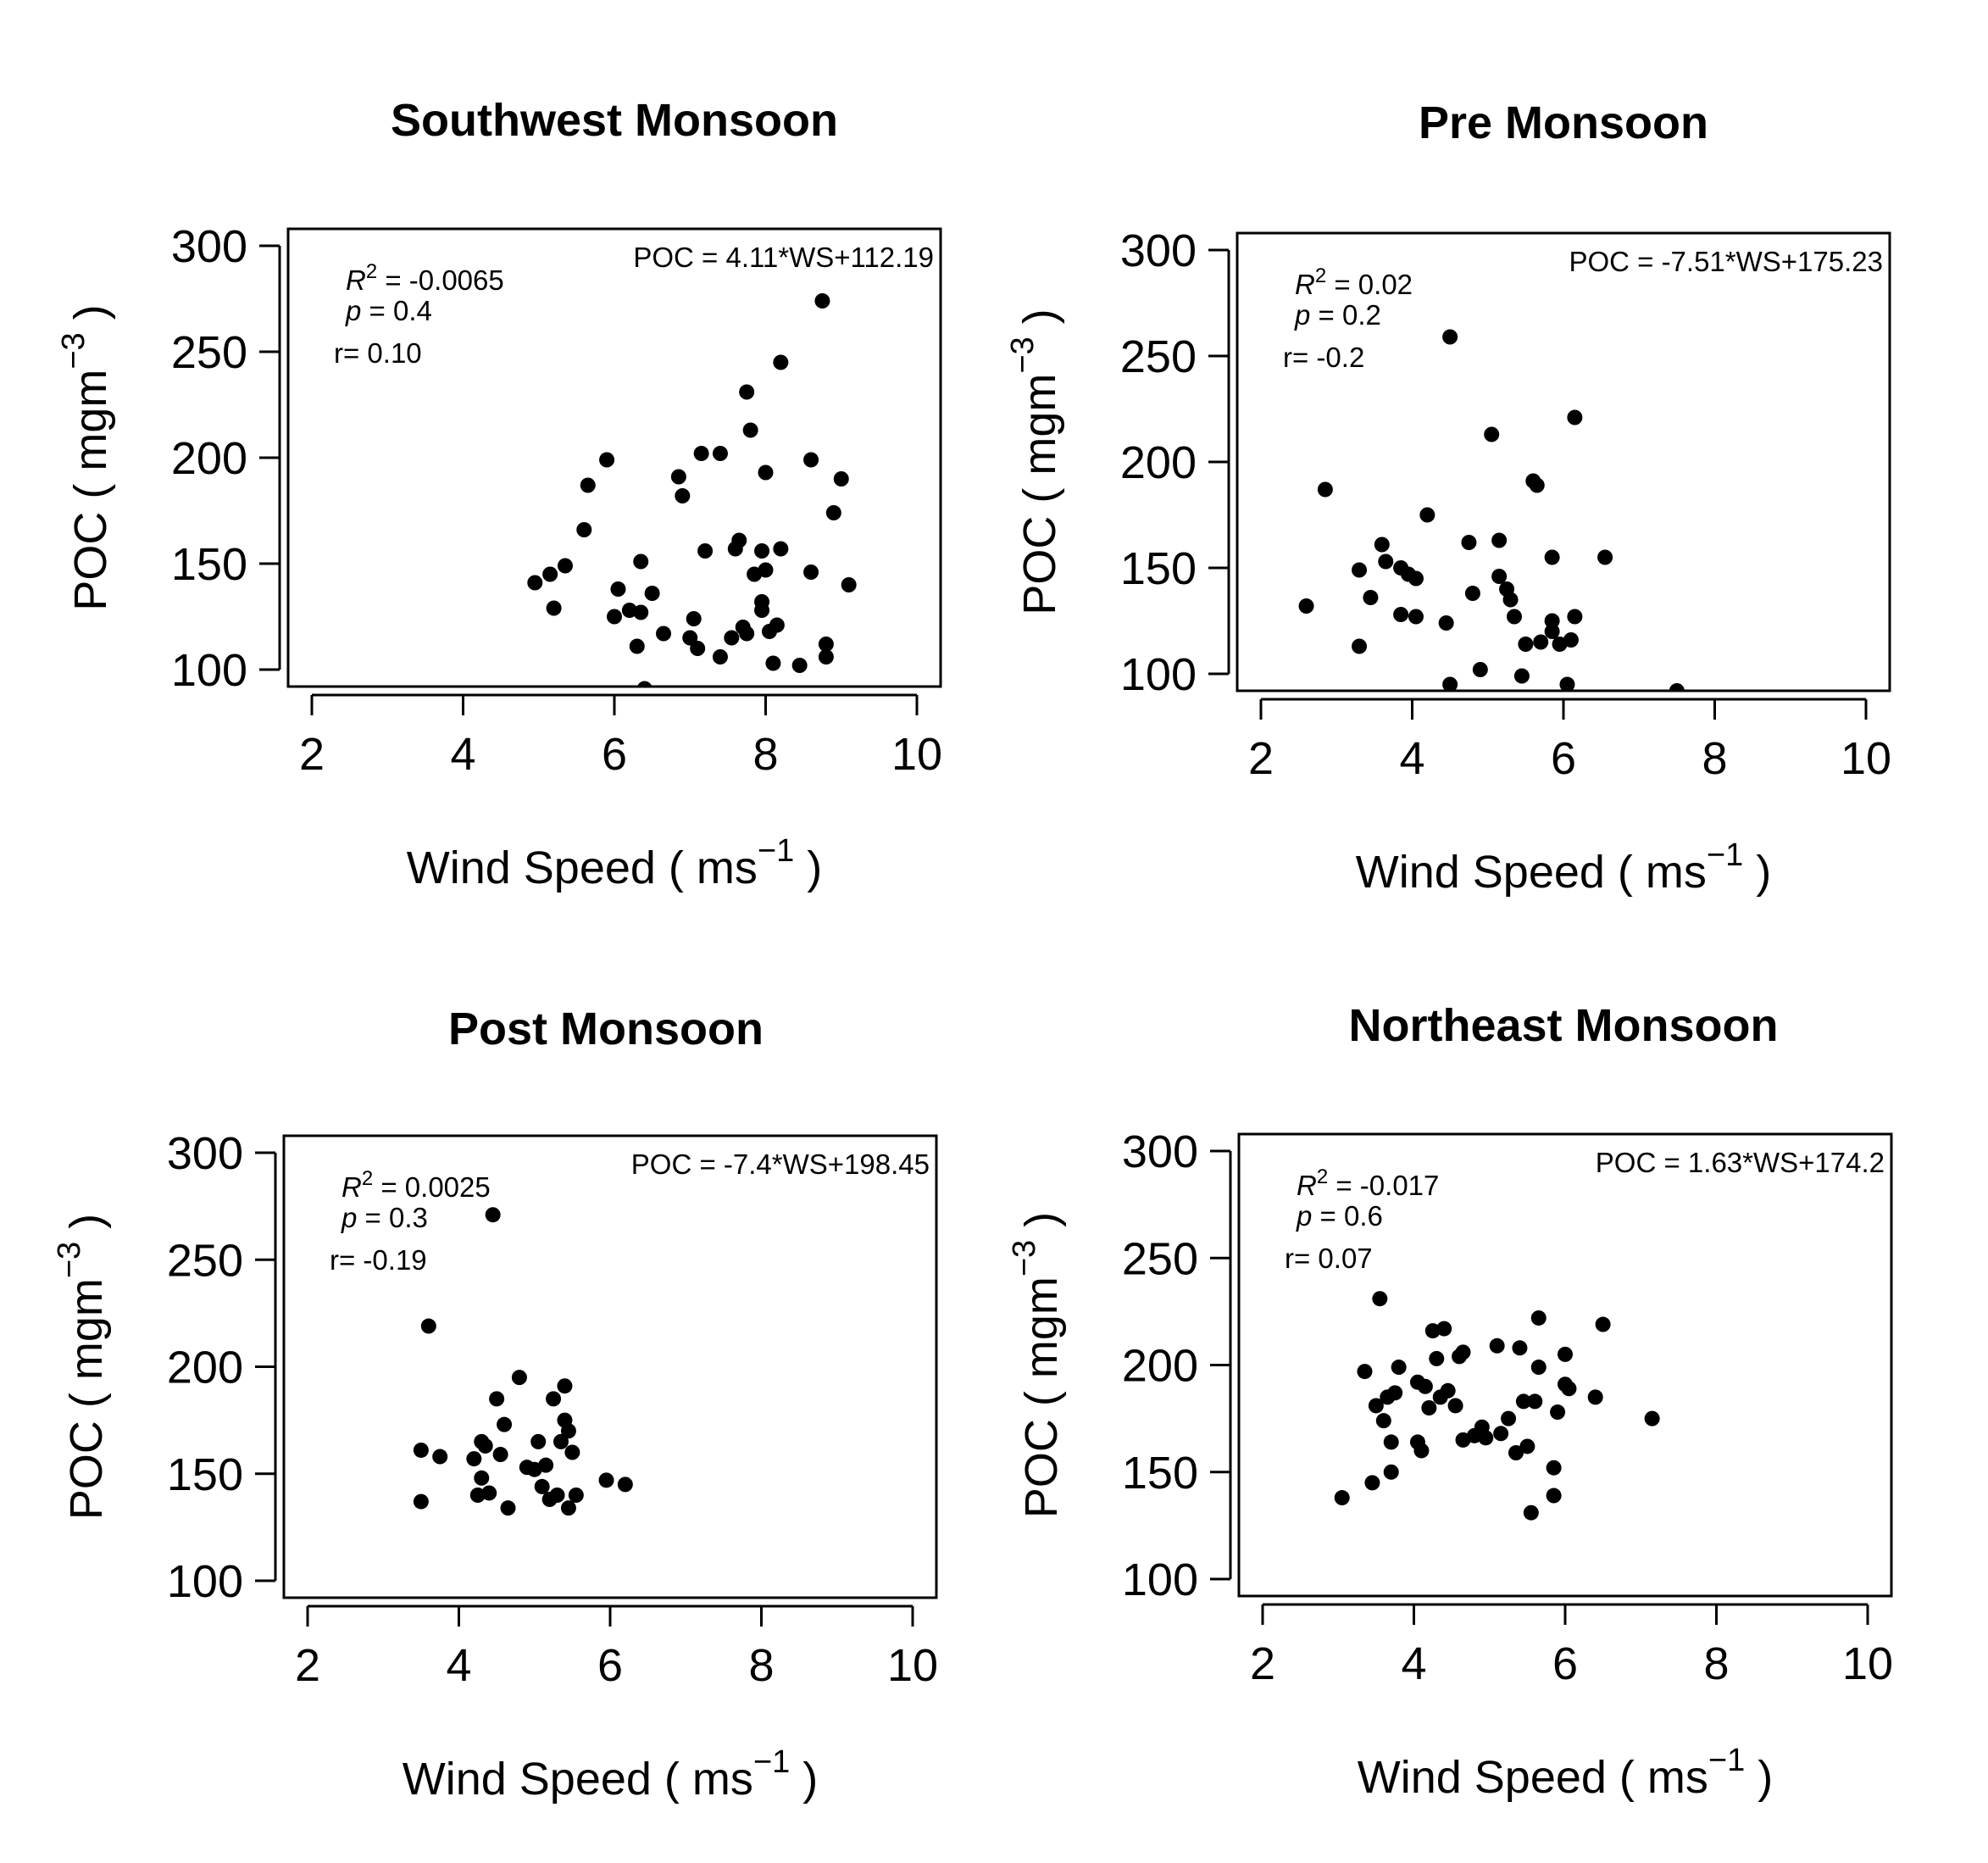 This screenshot has height=1863, width=1988. I want to click on y-axis-label: POC ( mgm−3 ), so click(86, 457).